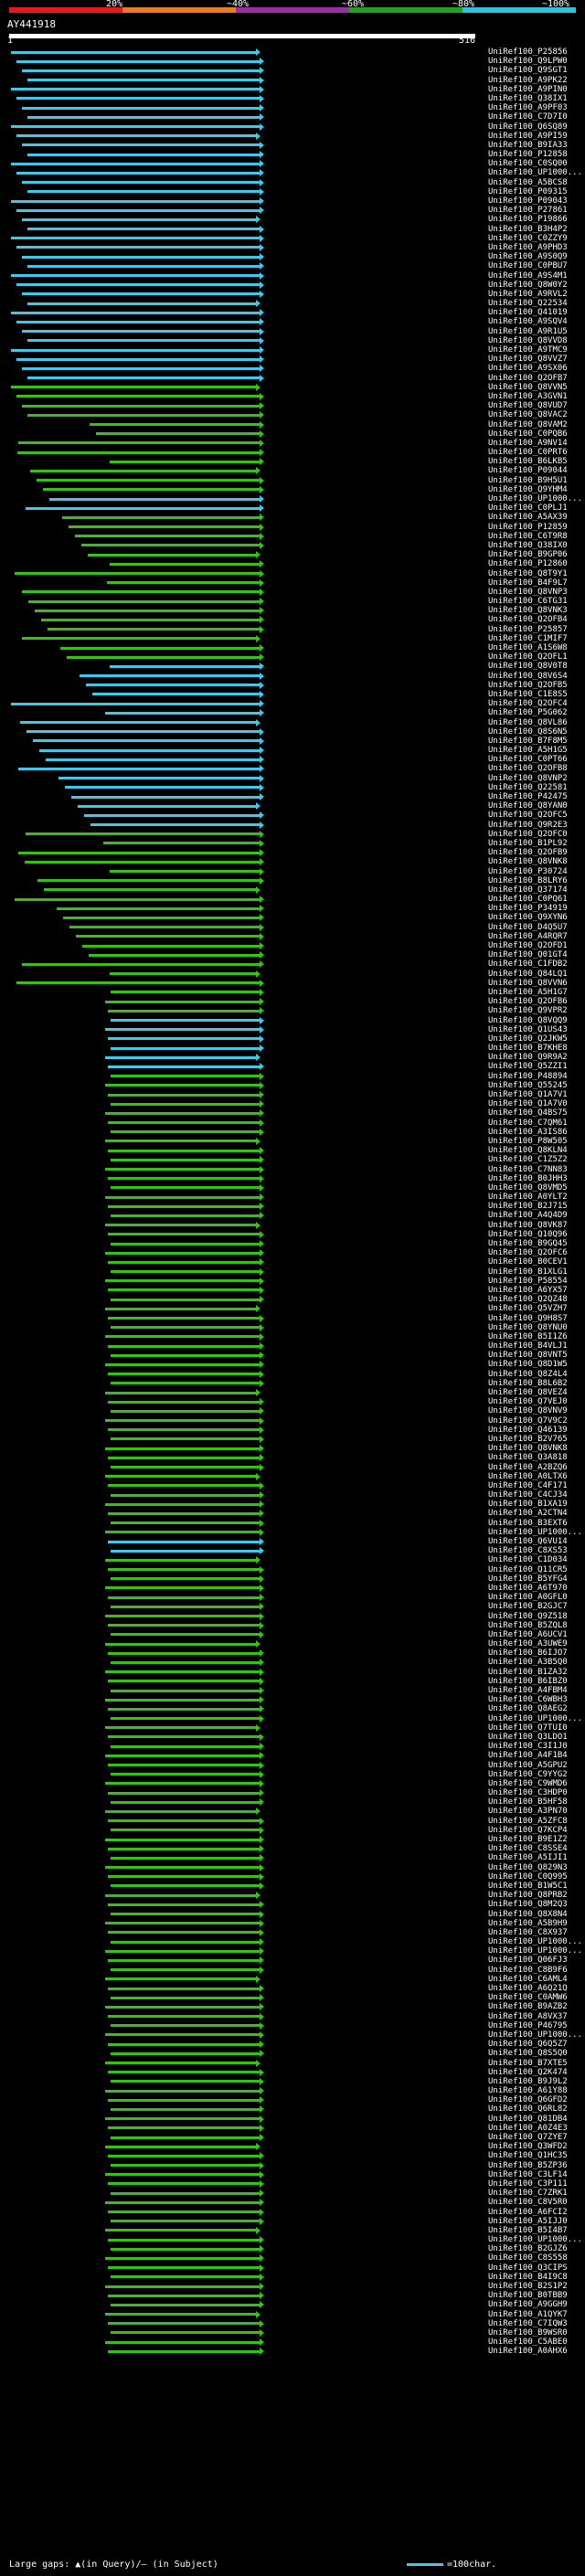 This screenshot has height=2576, width=585. What do you see at coordinates (293, 1708) in the screenshot?
I see `hit-row: UniRef100_Q8AEG2` at bounding box center [293, 1708].